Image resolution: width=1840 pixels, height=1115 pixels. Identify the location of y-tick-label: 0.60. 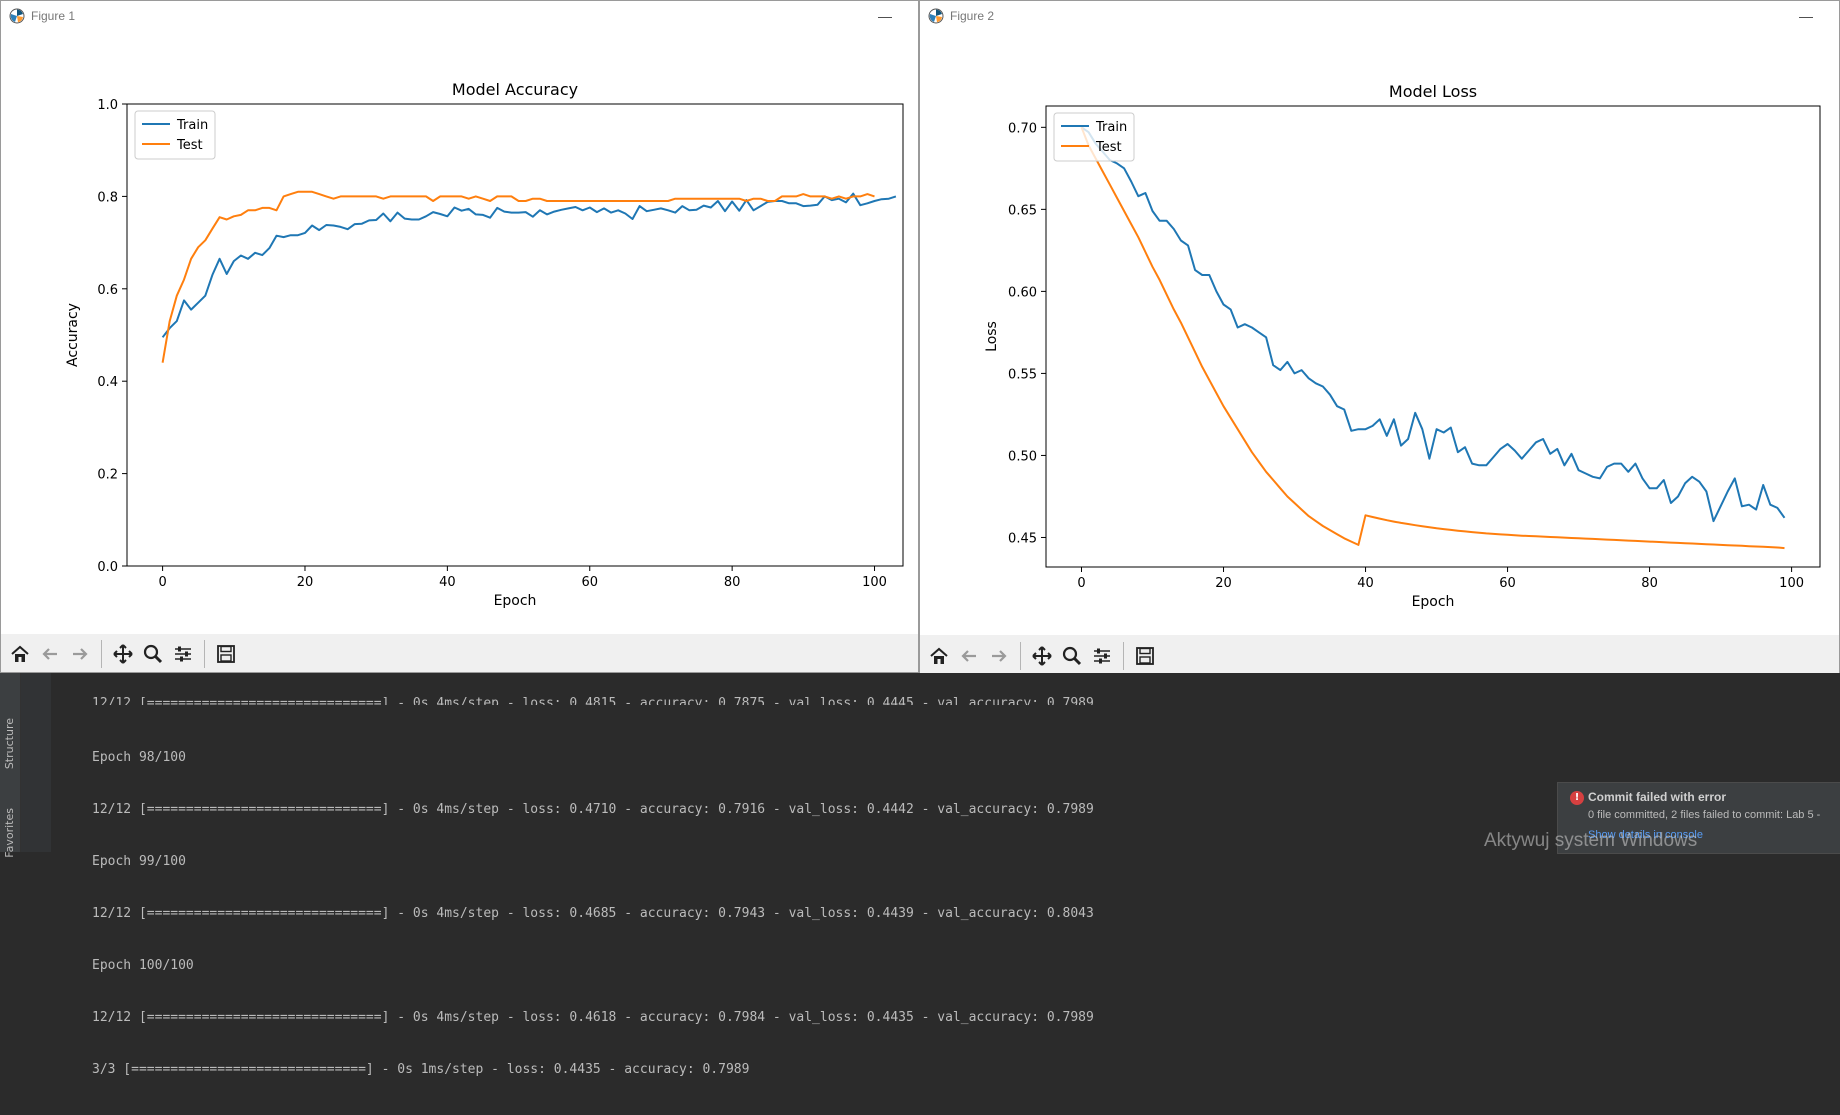
(1022, 292).